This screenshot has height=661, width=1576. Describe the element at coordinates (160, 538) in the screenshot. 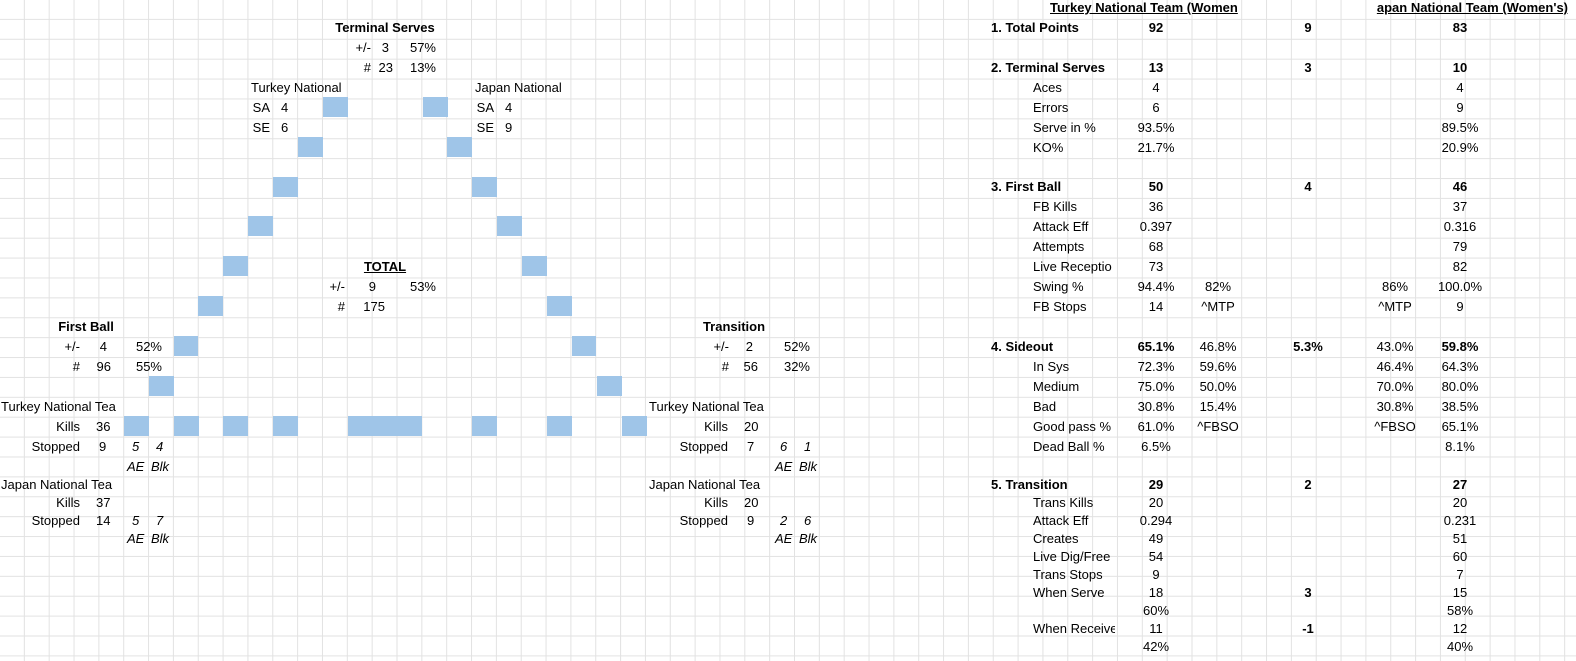

I see `first-ball-blk-label-2: Blk` at that location.